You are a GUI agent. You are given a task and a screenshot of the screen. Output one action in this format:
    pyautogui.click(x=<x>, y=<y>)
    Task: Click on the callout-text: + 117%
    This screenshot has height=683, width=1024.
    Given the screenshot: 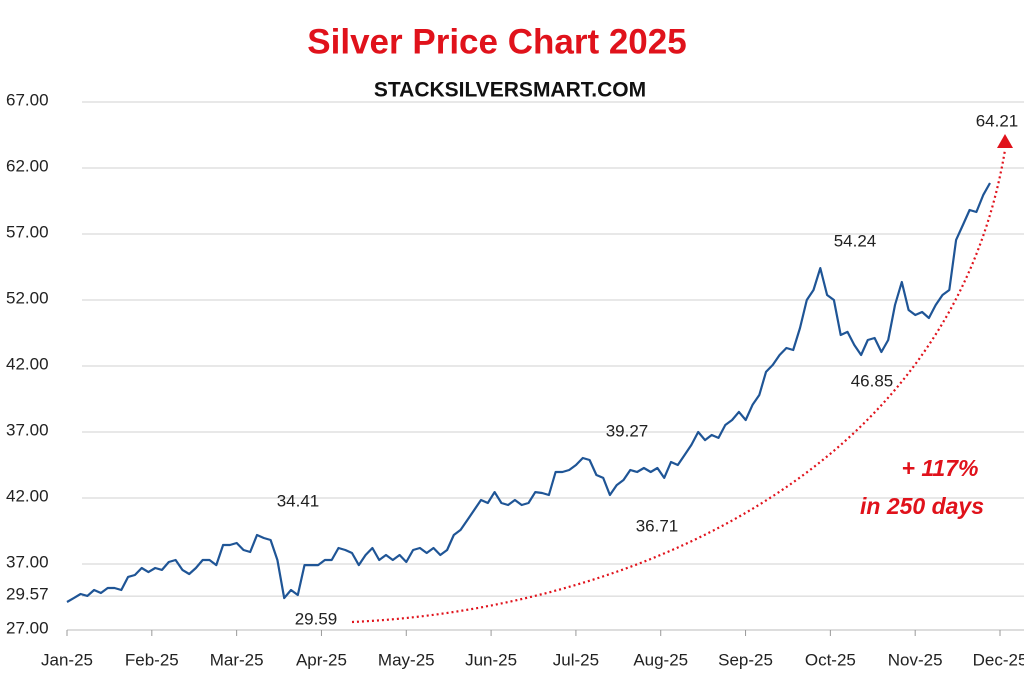 What is the action you would take?
    pyautogui.click(x=940, y=468)
    